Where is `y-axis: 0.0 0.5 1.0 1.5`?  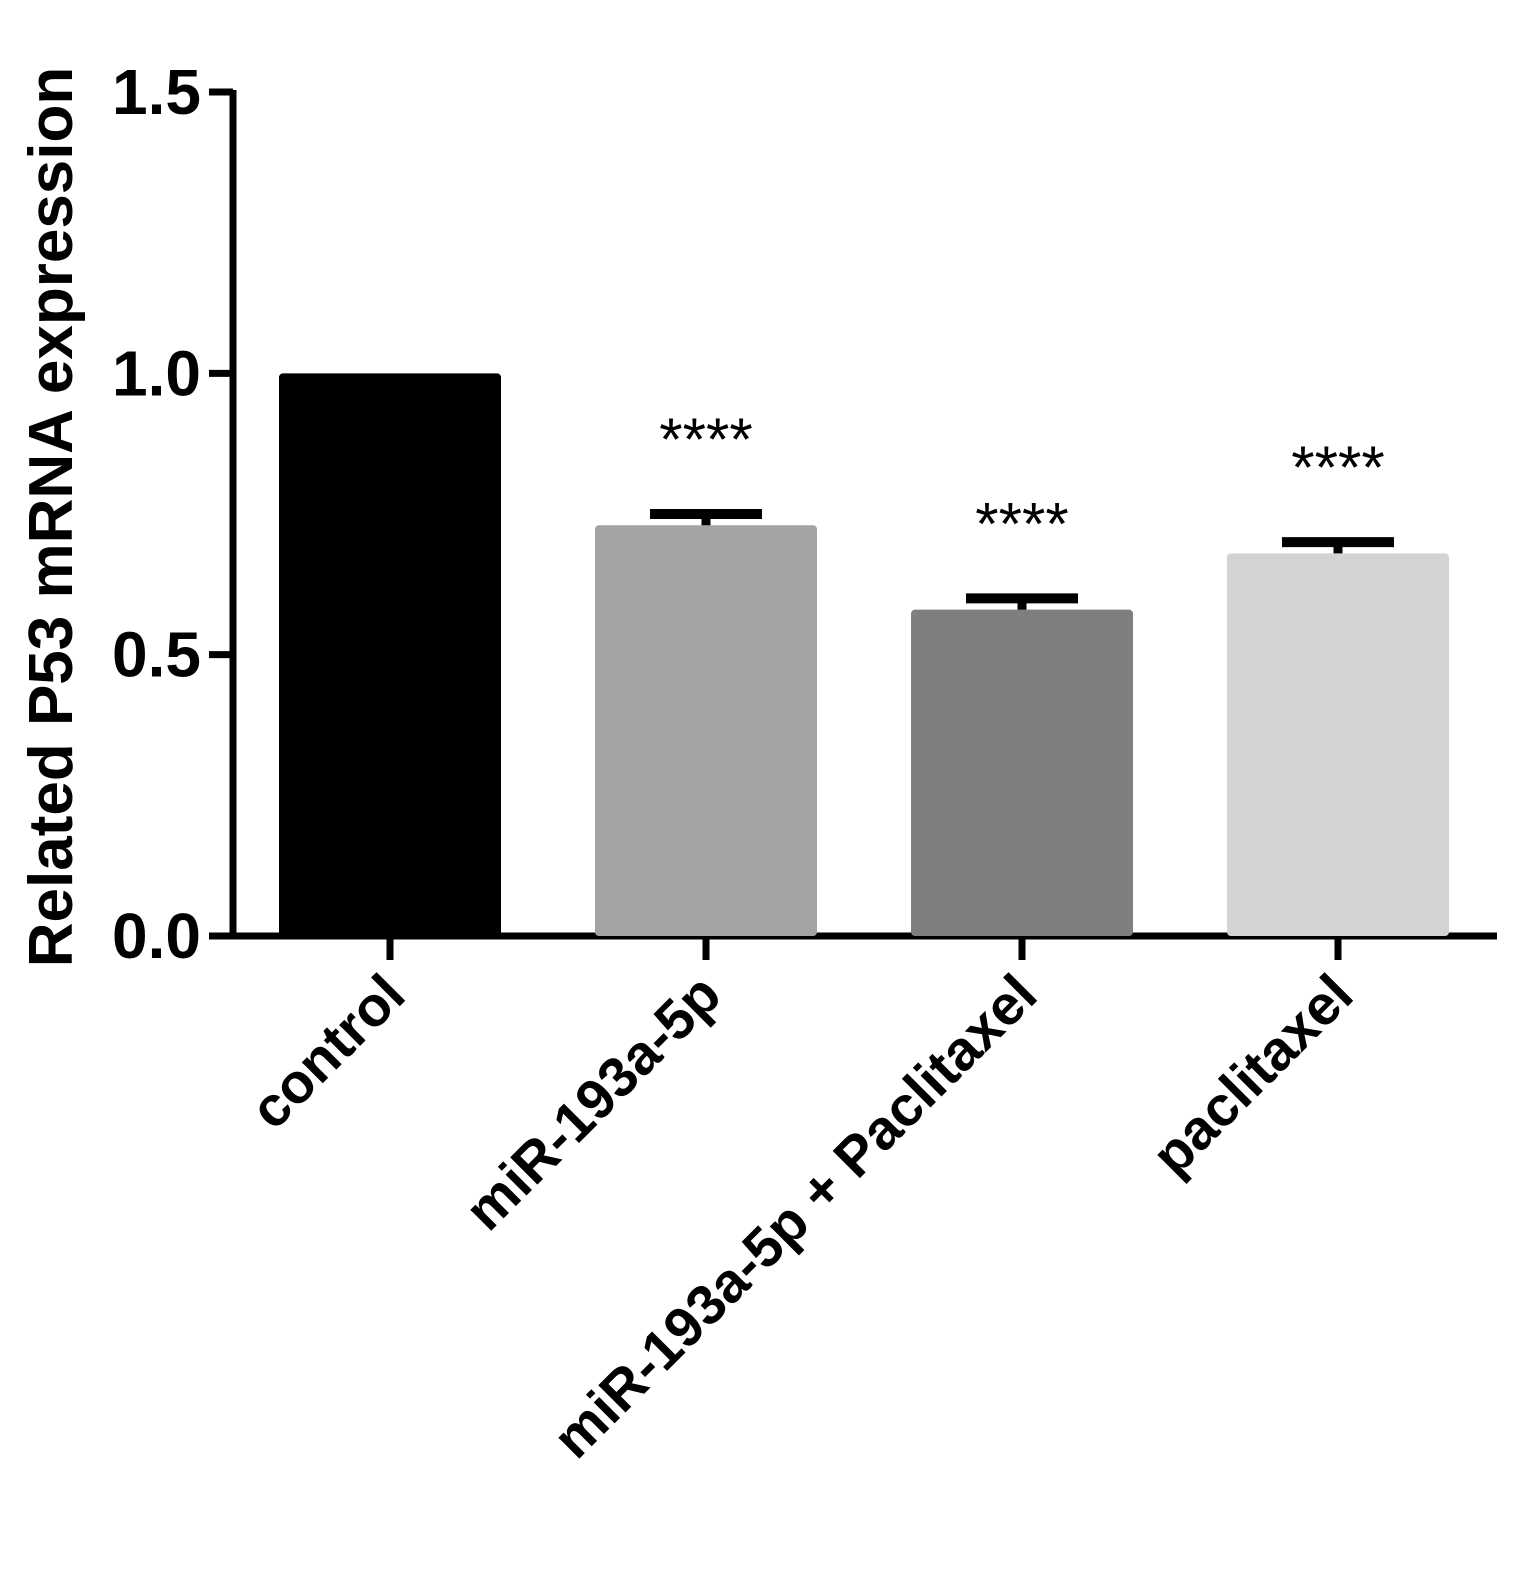
y-axis: 0.0 0.5 1.0 1.5 is located at coordinates (174, 514).